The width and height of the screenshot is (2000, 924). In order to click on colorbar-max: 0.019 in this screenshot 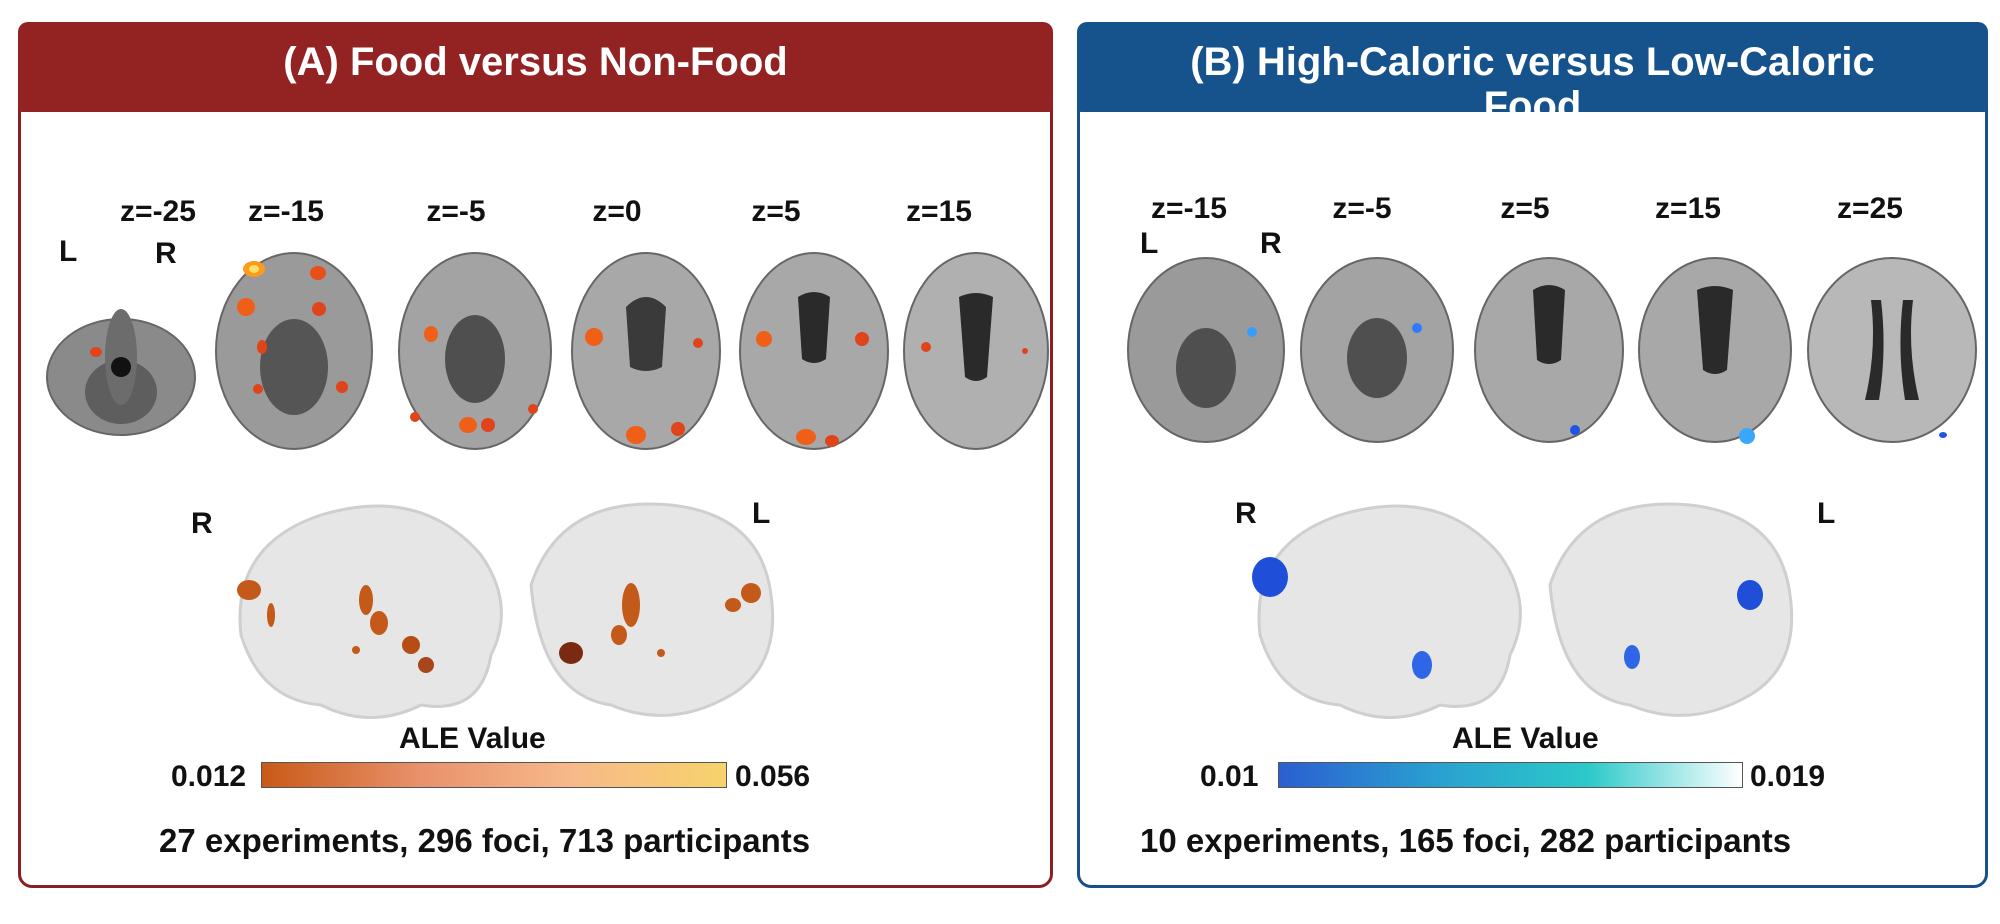, I will do `click(1788, 776)`.